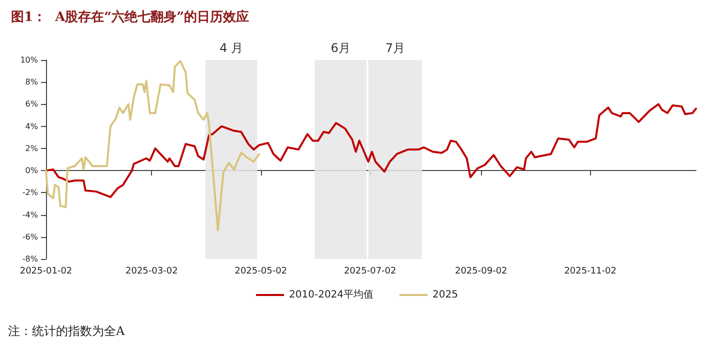 The width and height of the screenshot is (714, 351). Describe the element at coordinates (46, 271) in the screenshot. I see `x-tick-label: 2025-01-02` at that location.